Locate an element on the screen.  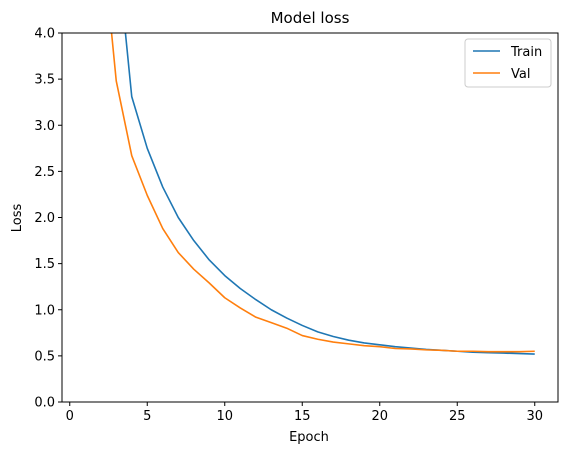
legend-label-train: Train is located at coordinates (526, 52).